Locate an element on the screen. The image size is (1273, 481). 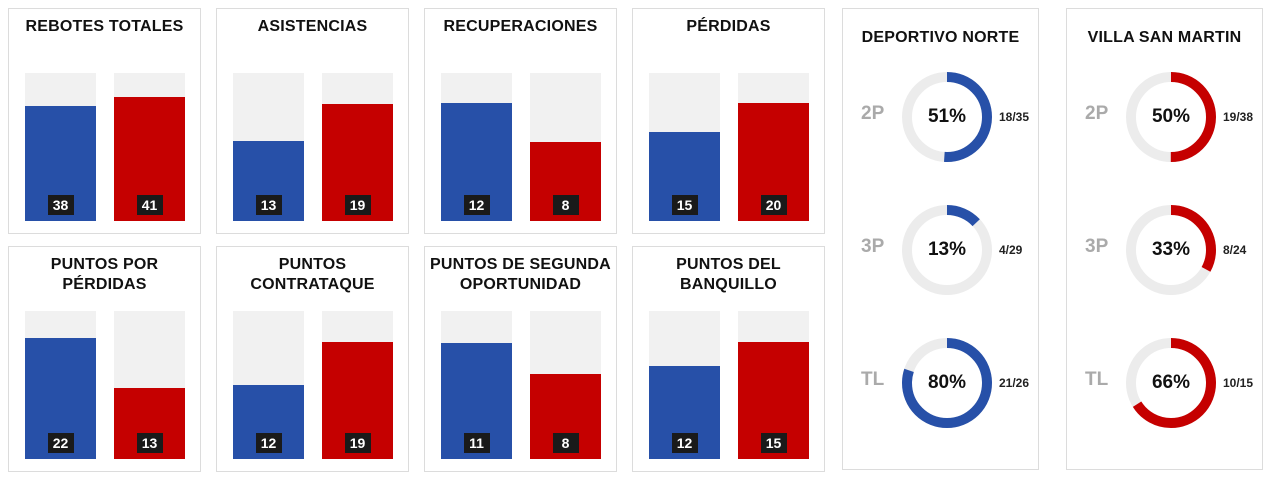
shot-percentage: 51% is located at coordinates (947, 116).